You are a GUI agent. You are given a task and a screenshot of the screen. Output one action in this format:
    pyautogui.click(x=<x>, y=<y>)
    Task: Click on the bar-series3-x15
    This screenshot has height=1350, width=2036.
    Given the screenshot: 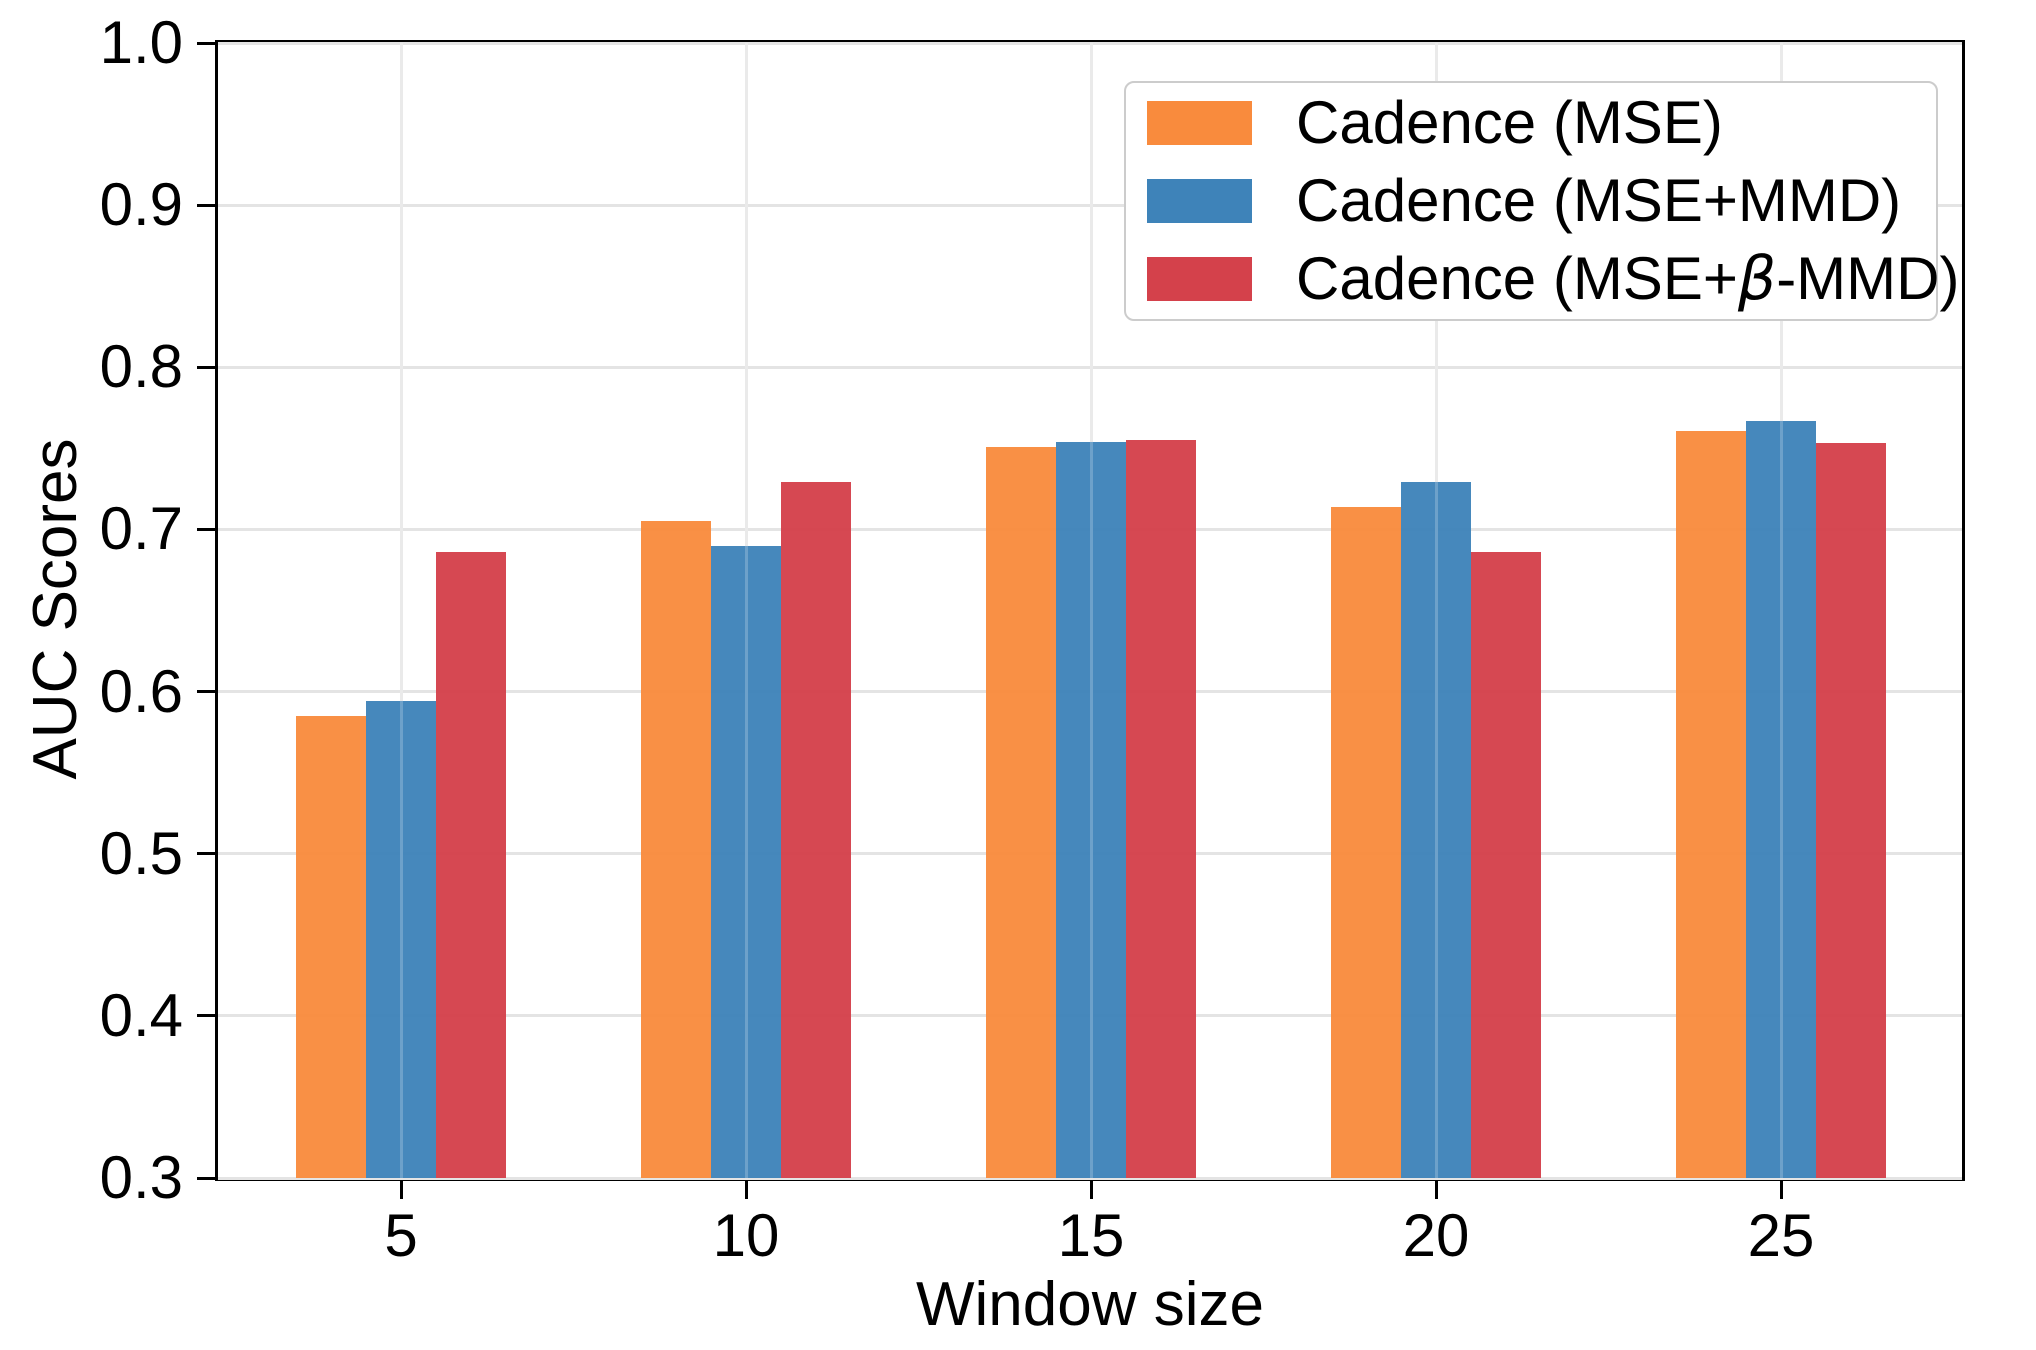 What is the action you would take?
    pyautogui.click(x=1161, y=809)
    